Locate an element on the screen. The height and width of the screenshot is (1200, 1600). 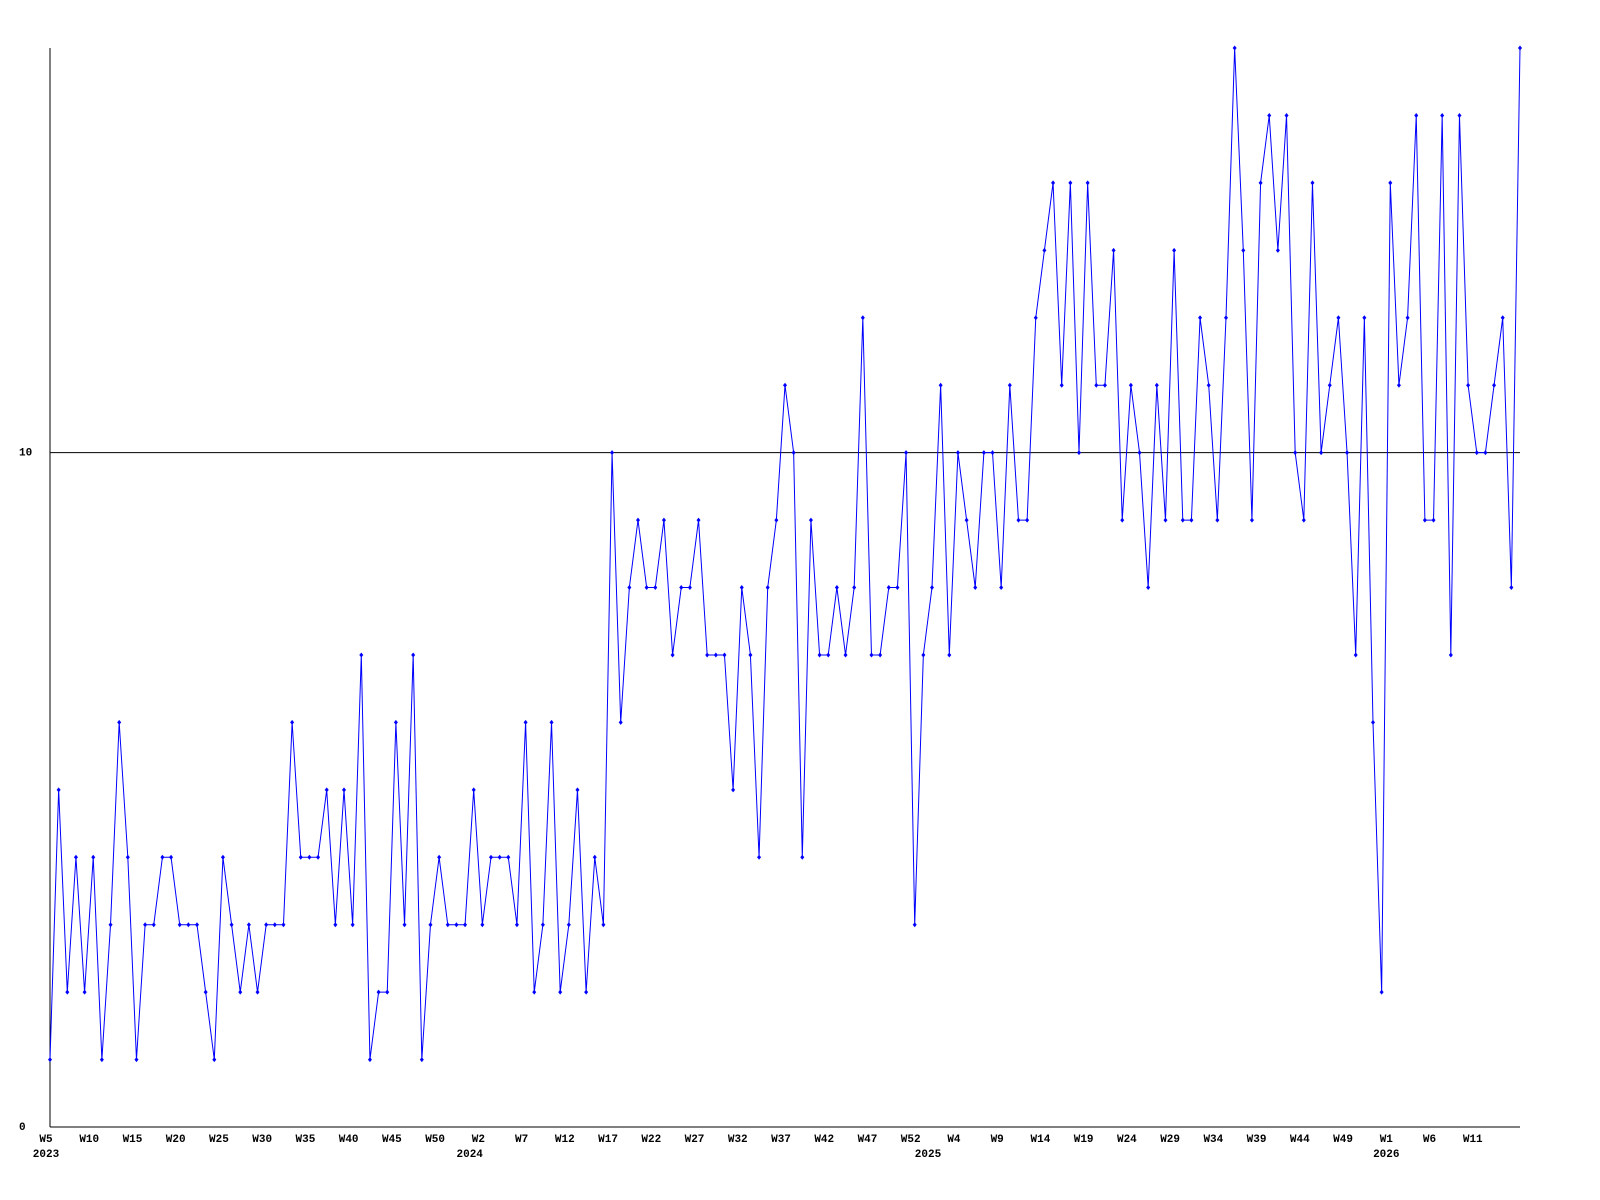
x-tick-label: W19 is located at coordinates (1084, 1140).